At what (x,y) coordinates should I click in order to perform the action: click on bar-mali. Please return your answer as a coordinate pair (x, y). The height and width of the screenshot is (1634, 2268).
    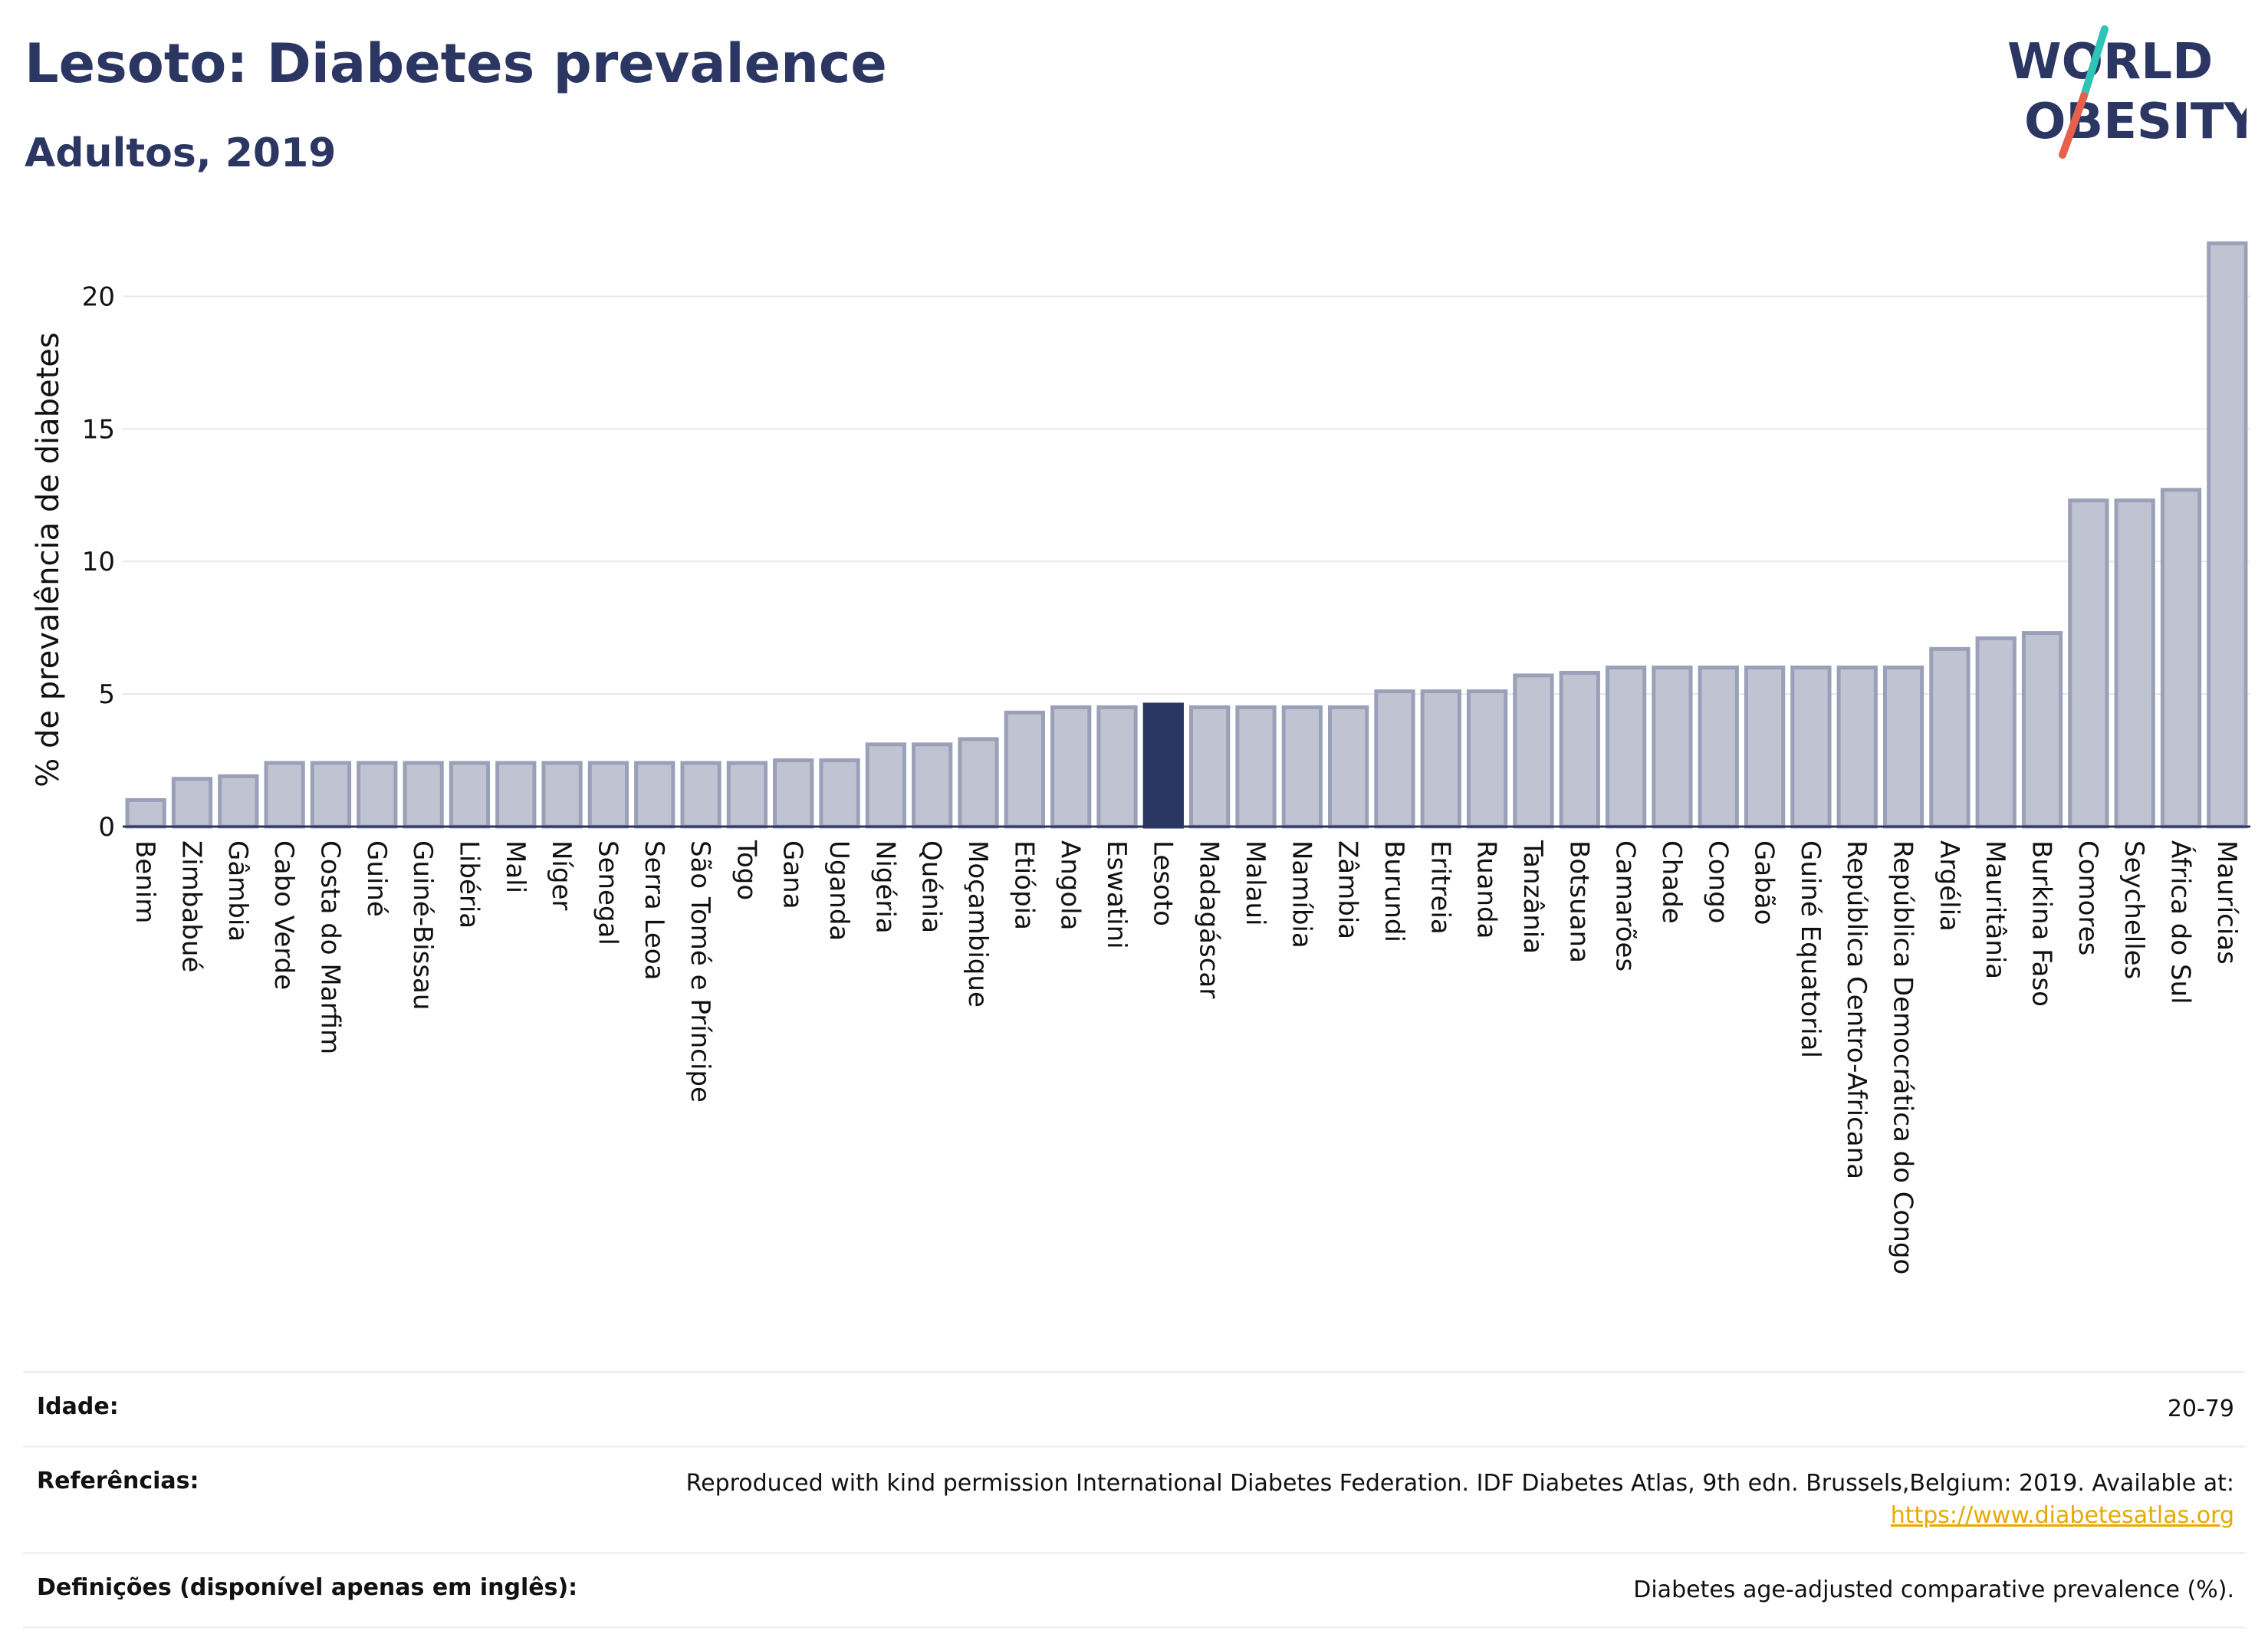
    Looking at the image, I should click on (516, 795).